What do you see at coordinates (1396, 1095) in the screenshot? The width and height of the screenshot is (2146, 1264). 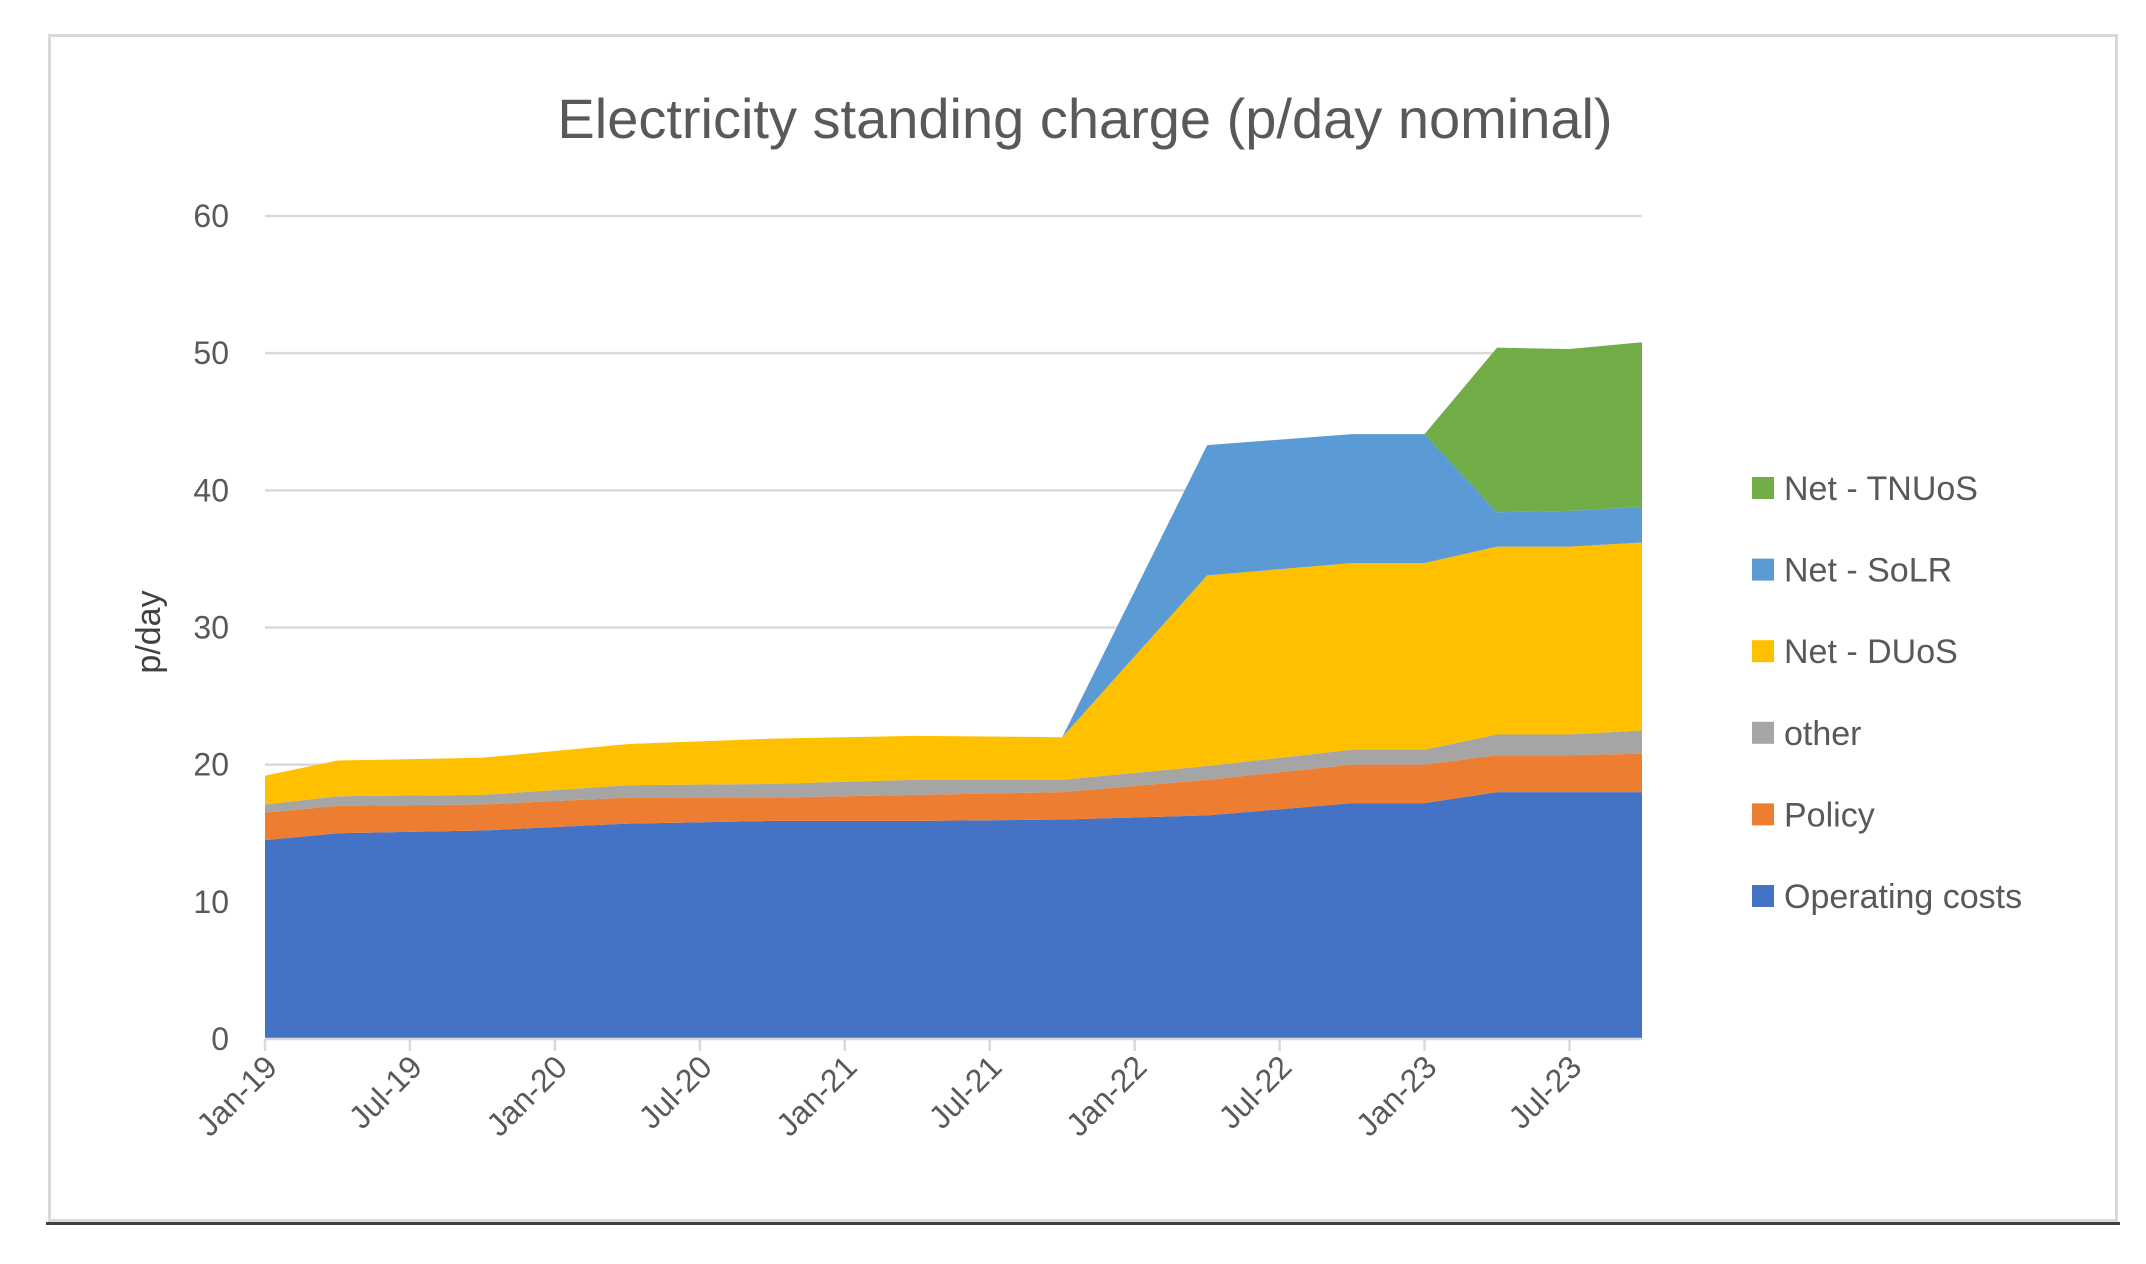 I see `x-tick-label: Jan-23` at bounding box center [1396, 1095].